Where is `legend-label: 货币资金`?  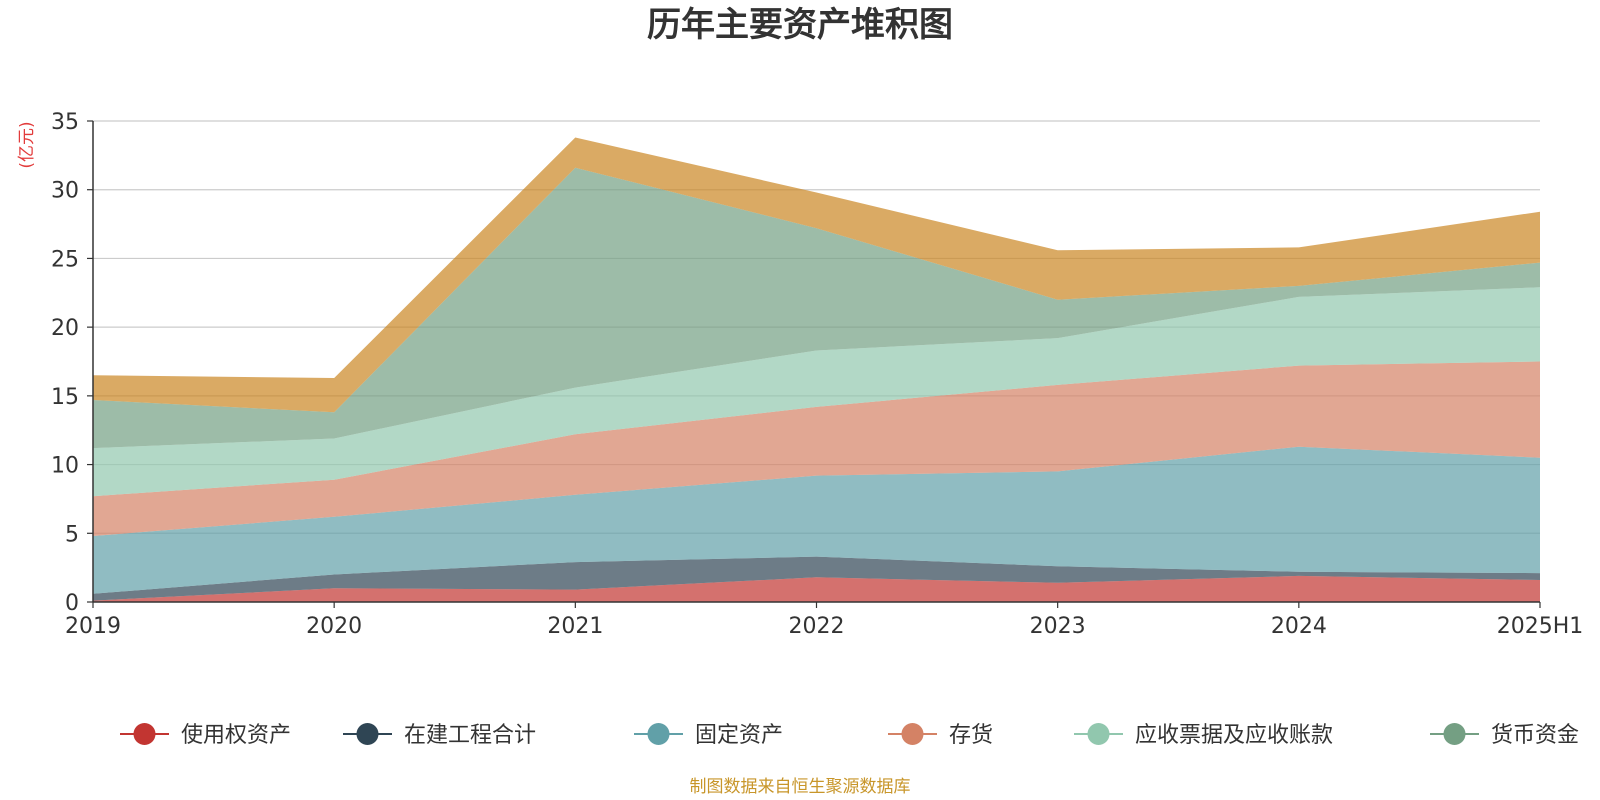 legend-label: 货币资金 is located at coordinates (1535, 735).